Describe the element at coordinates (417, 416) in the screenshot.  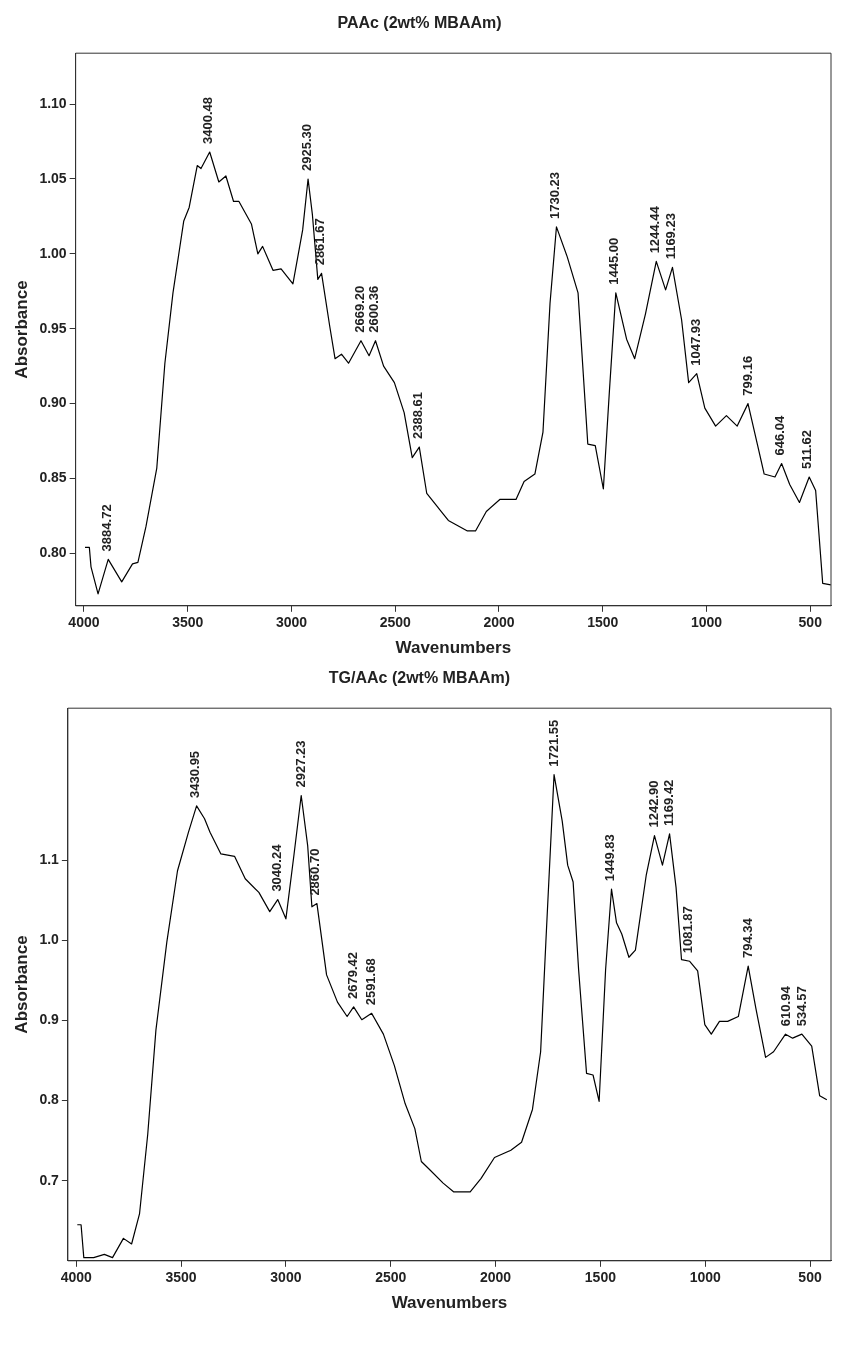
I see `annotation: 2388.61` at that location.